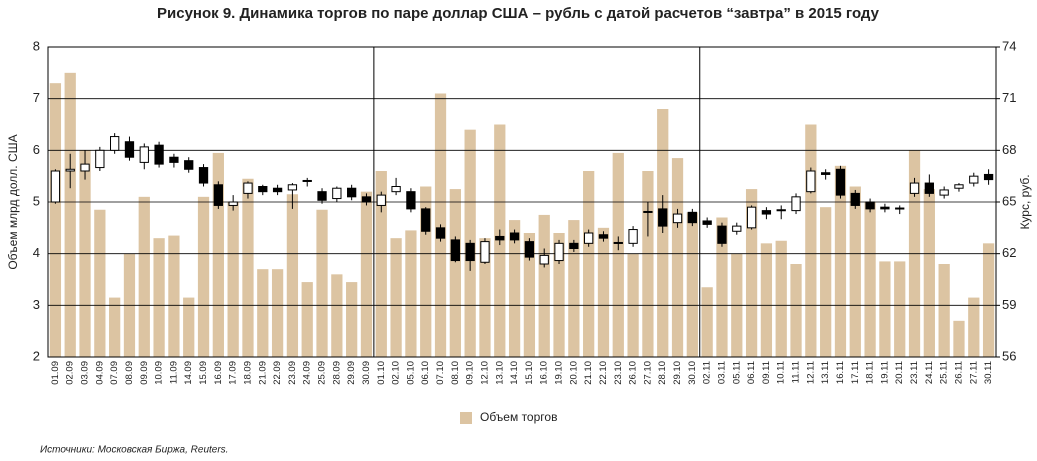 The image size is (1037, 461). Describe the element at coordinates (396, 373) in the screenshot. I see `x-tick-label: 02.10` at that location.